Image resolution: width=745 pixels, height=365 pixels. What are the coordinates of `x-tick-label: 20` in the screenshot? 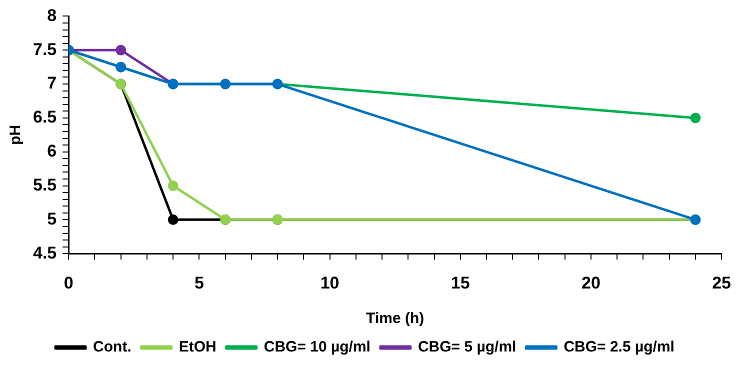 It's located at (591, 282).